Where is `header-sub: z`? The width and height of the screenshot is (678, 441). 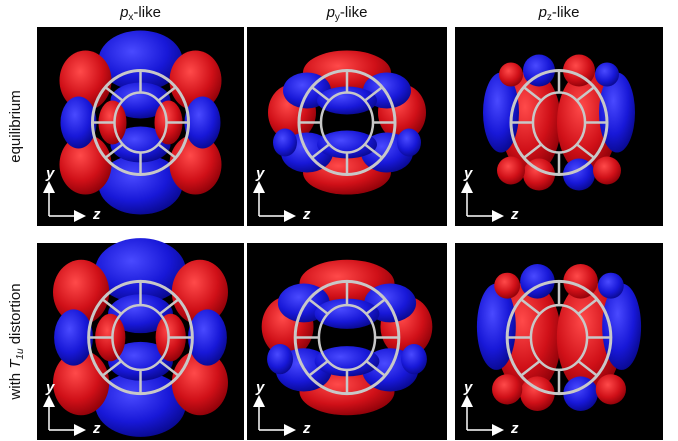
header-sub: z is located at coordinates (549, 17).